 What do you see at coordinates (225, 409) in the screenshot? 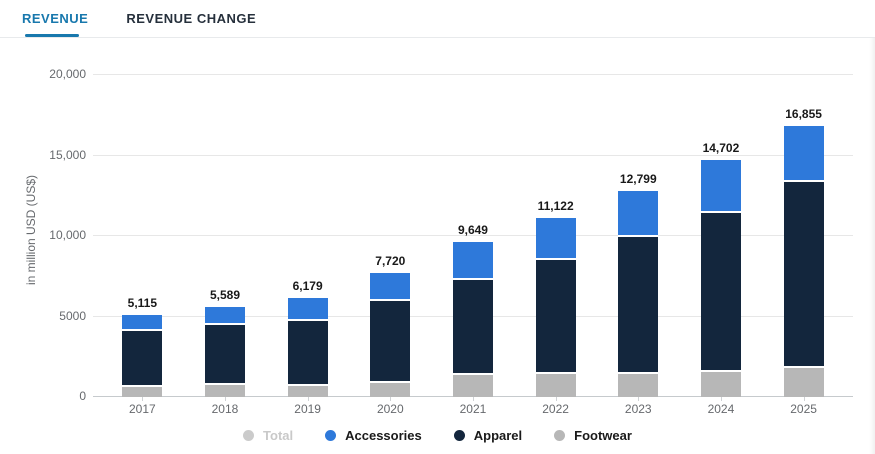
I see `x-axis-label: 2018` at bounding box center [225, 409].